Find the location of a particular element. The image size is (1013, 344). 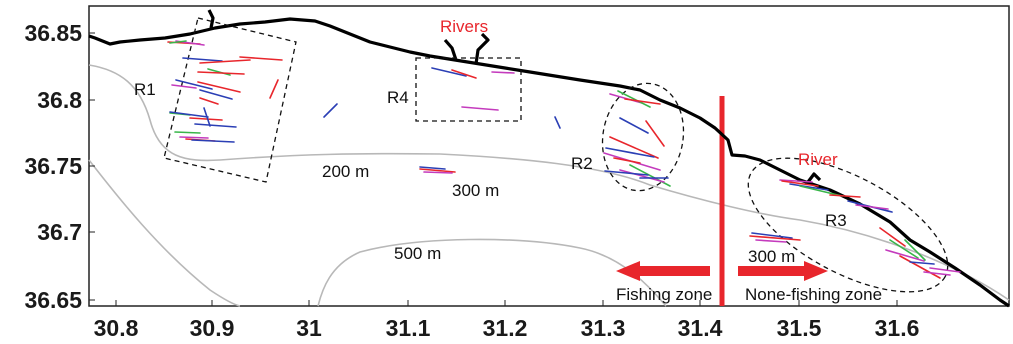

x-tick-label: 31.2 is located at coordinates (505, 328).